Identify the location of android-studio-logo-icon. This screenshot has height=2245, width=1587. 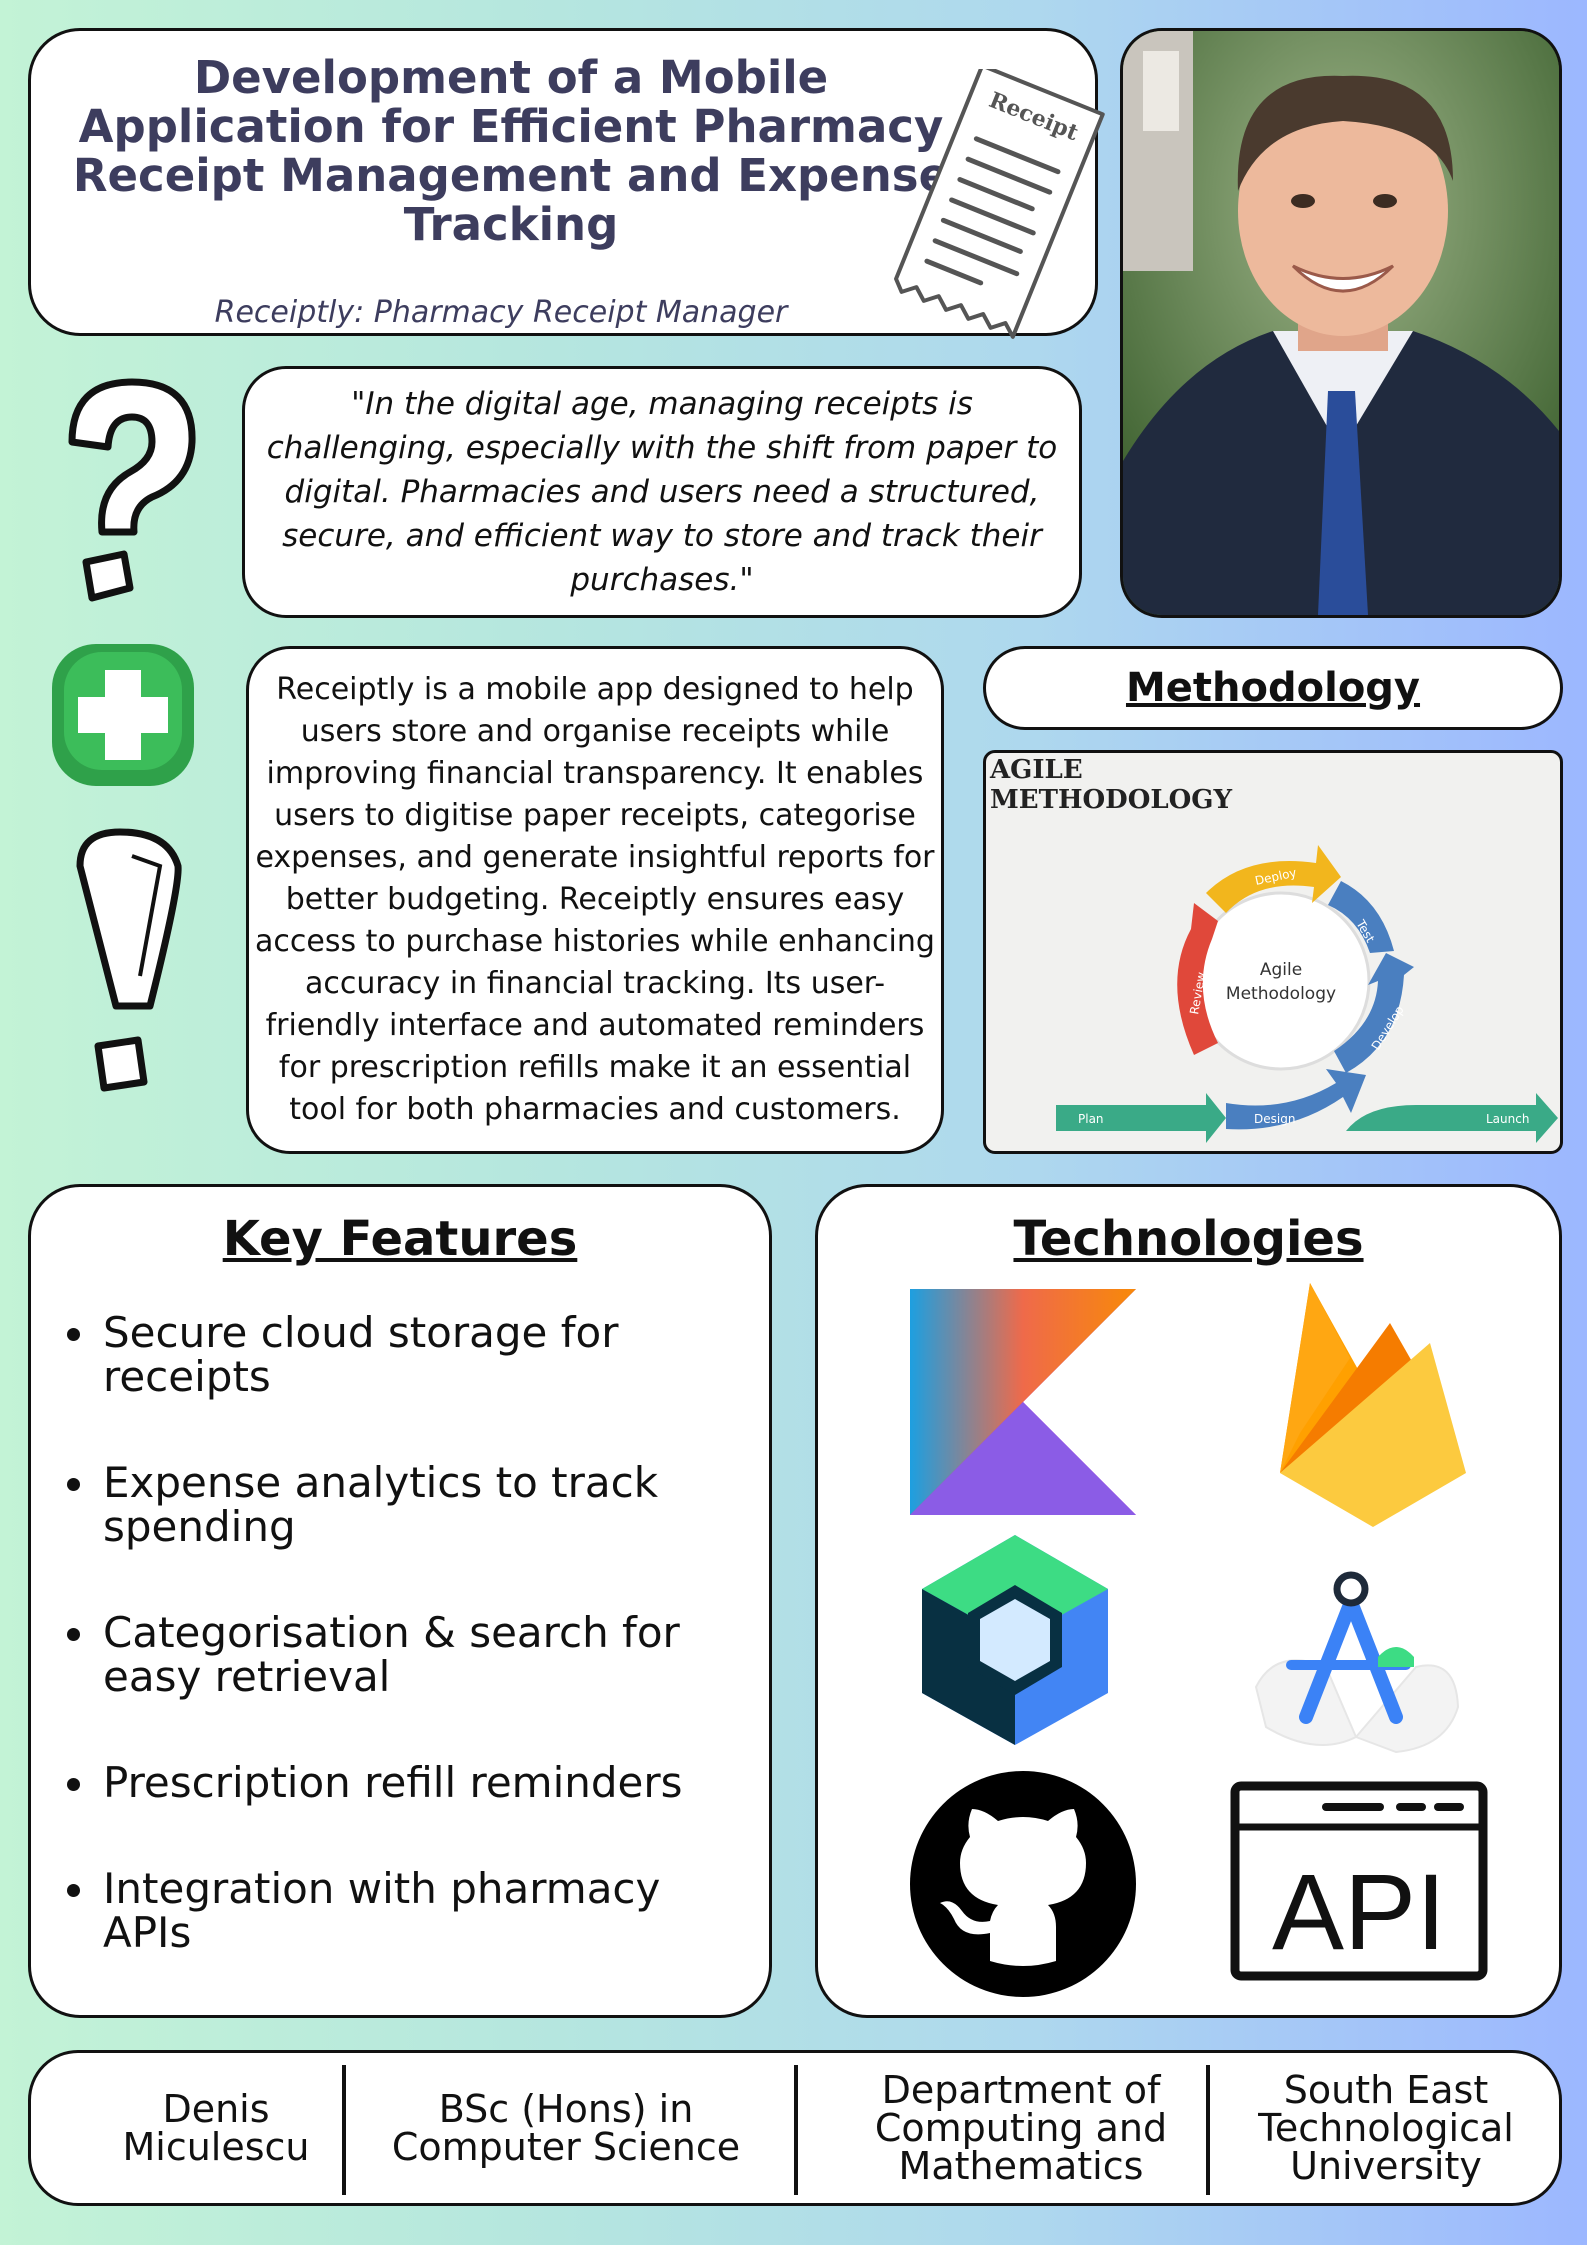
(1357, 1662).